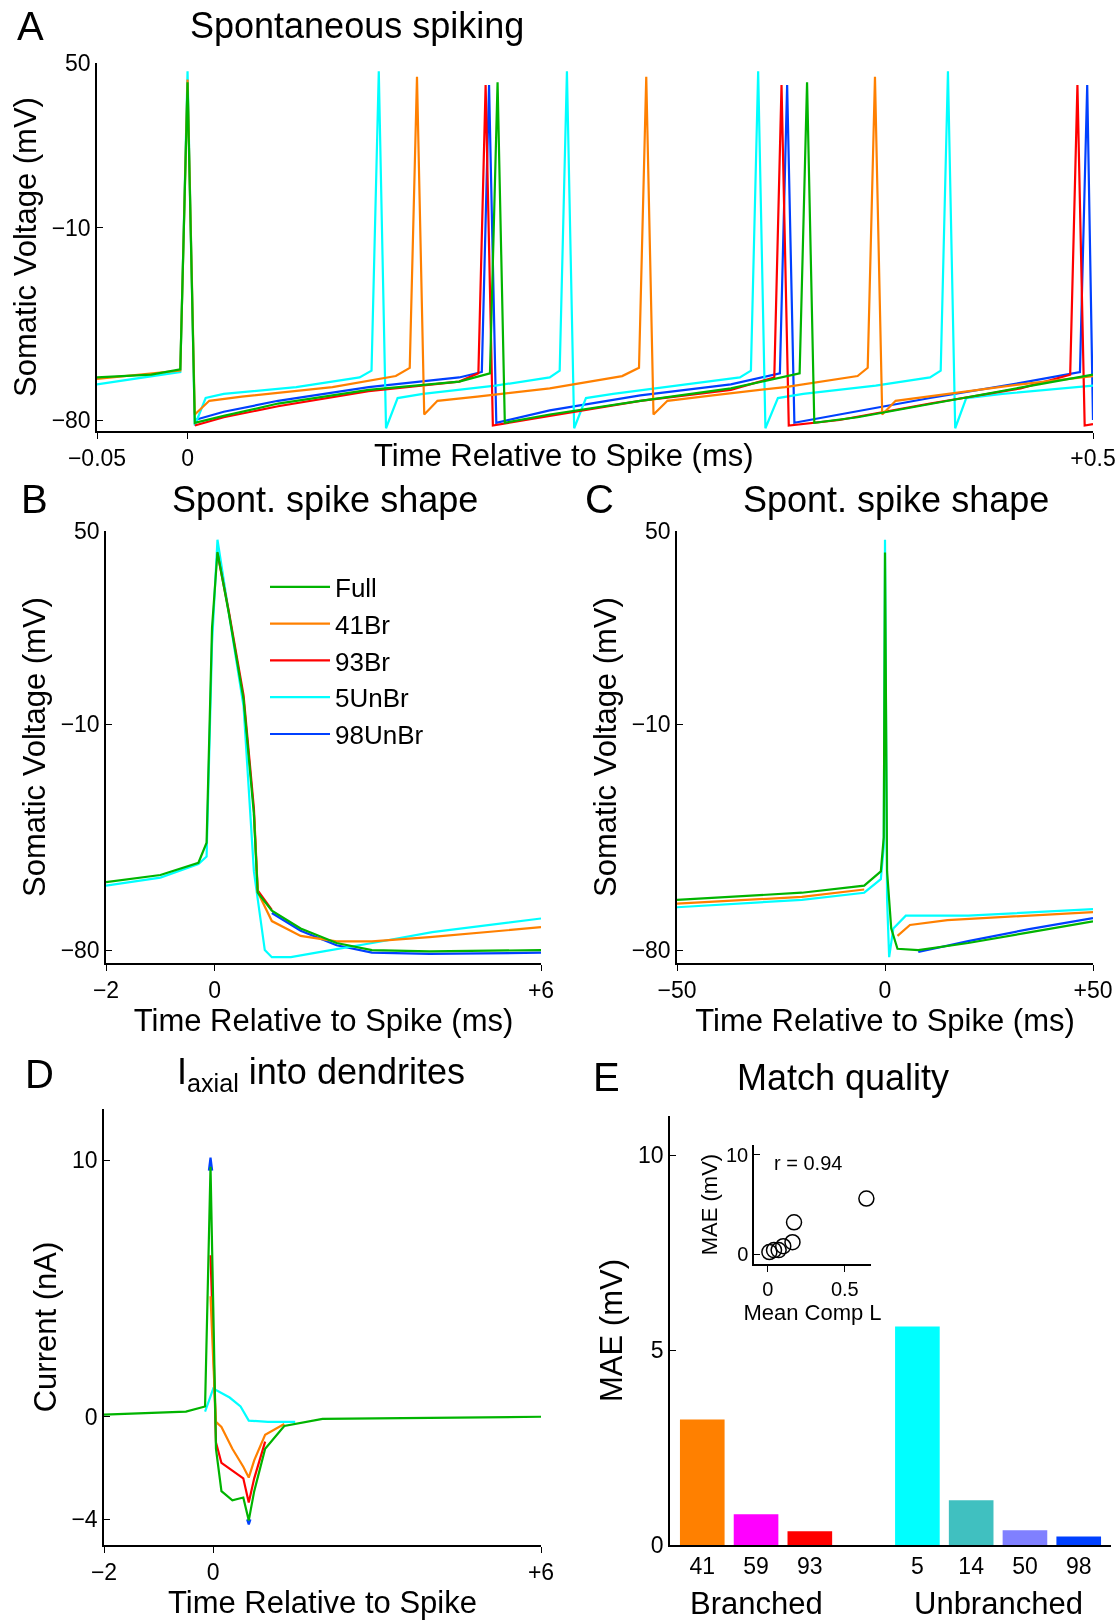 Image resolution: width=1120 pixels, height=1621 pixels. Describe the element at coordinates (39, 1074) in the screenshot. I see `text: D` at that location.